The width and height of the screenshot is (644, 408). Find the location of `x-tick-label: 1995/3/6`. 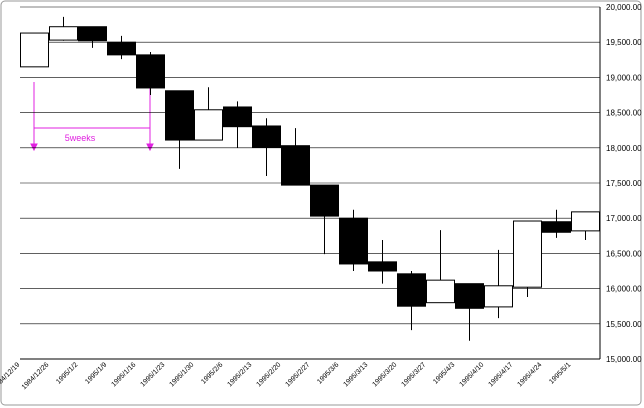

x-tick-label: 1995/3/6 is located at coordinates (328, 373).